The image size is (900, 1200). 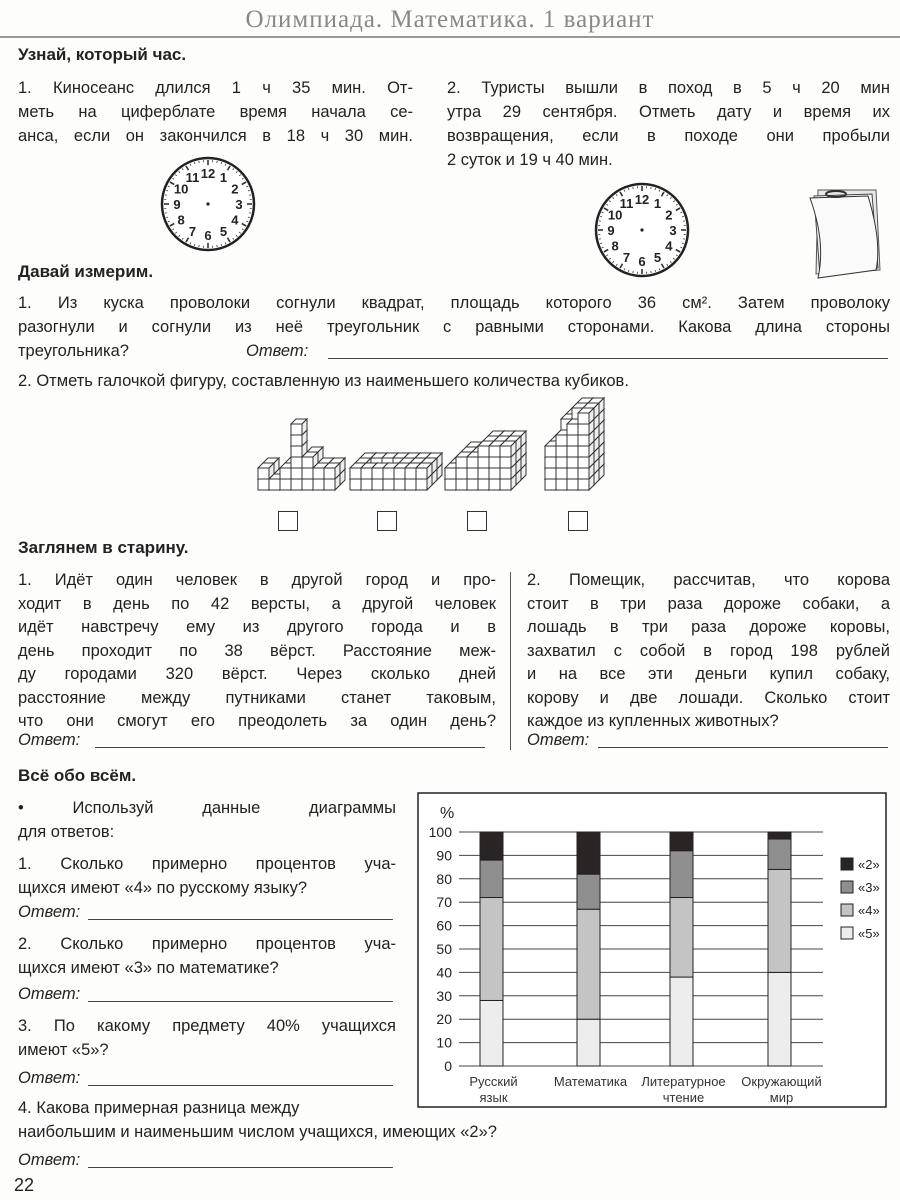 I want to click on x-tick-label: Русский, so click(x=493, y=1081).